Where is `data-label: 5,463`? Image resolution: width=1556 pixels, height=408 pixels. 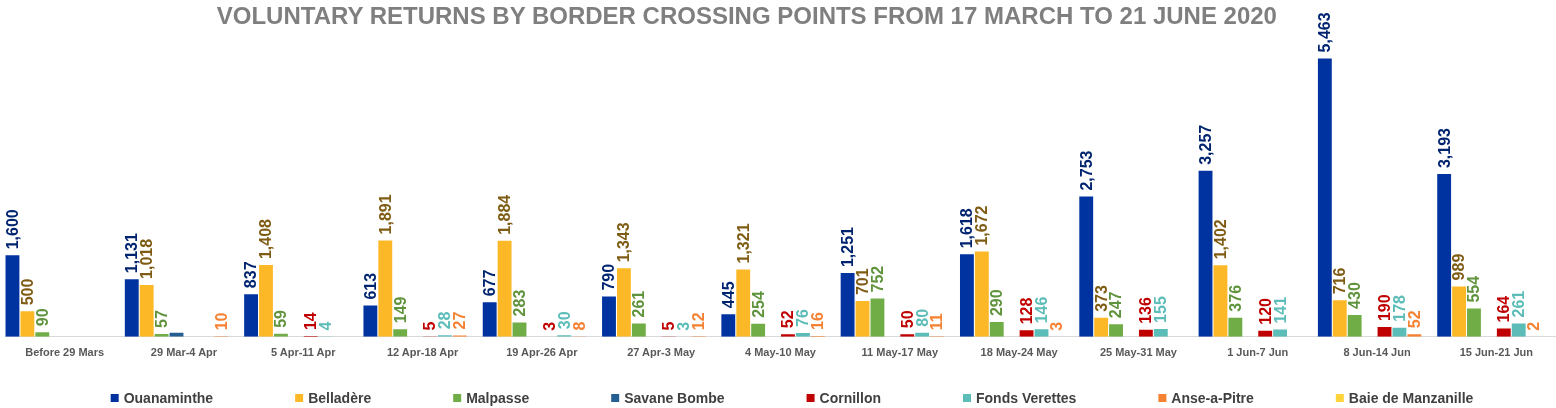
data-label: 5,463 is located at coordinates (1325, 32).